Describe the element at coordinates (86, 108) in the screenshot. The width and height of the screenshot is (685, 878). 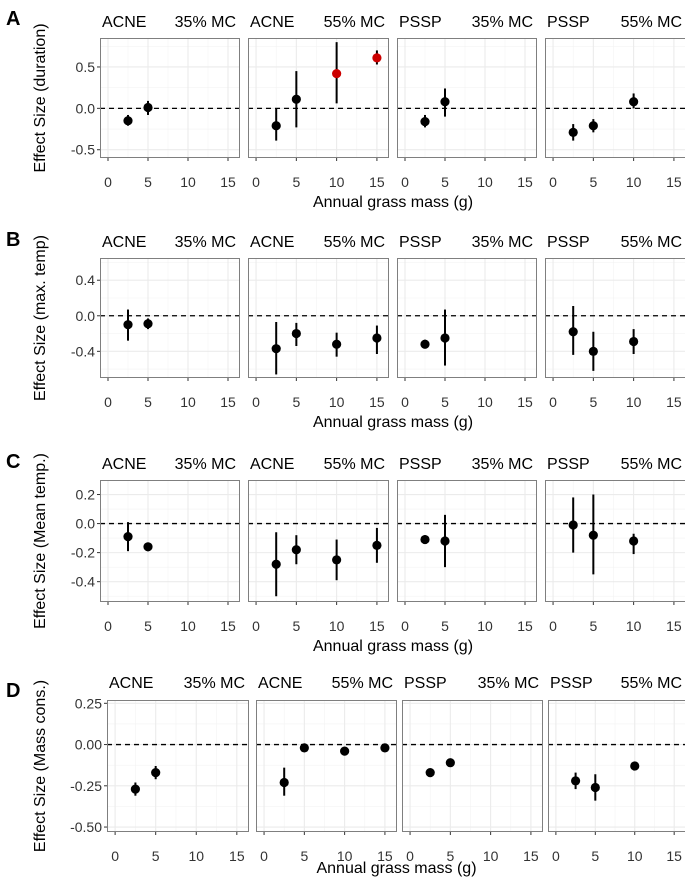
I see `y-tick-label: 0.0` at that location.